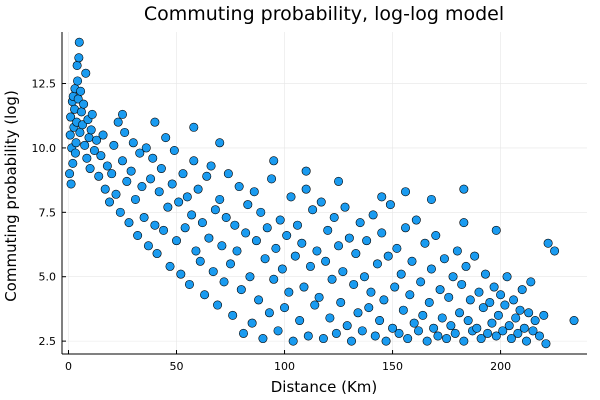 The image size is (600, 400). Describe the element at coordinates (177, 366) in the screenshot. I see `x-tick-label: 50` at that location.